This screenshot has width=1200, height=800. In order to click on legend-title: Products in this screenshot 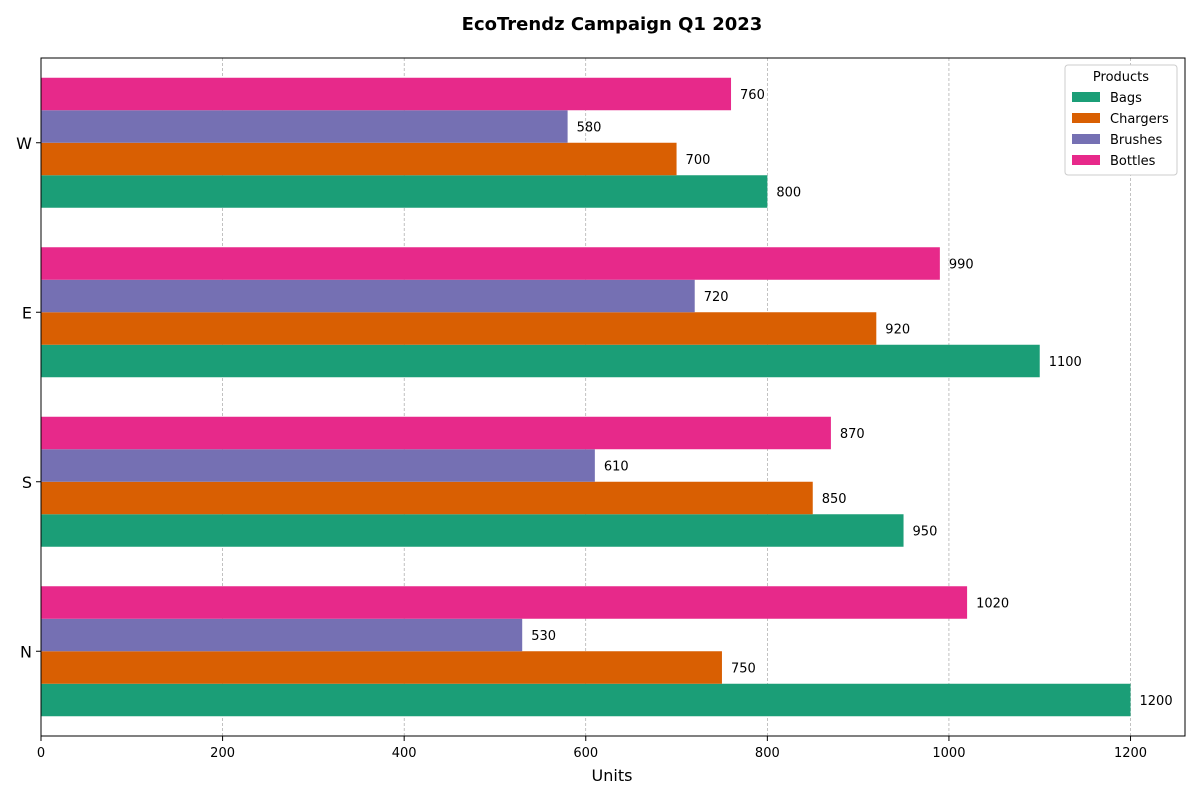, I will do `click(1121, 77)`.